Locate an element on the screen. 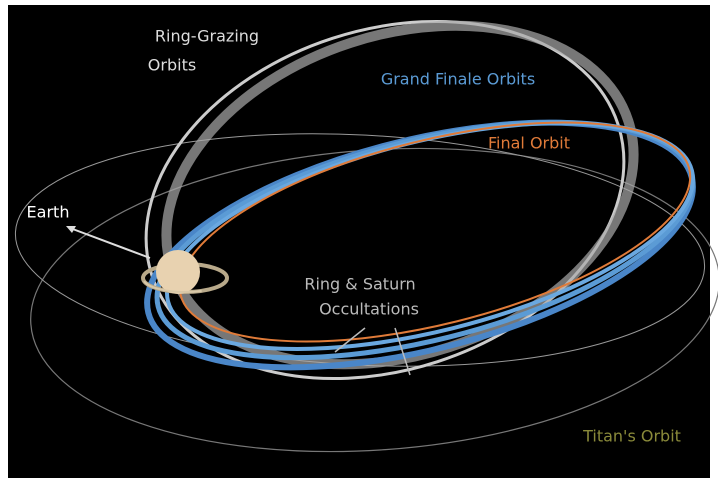 The width and height of the screenshot is (718, 484). label-ring-grazing: Orbits is located at coordinates (172, 65).